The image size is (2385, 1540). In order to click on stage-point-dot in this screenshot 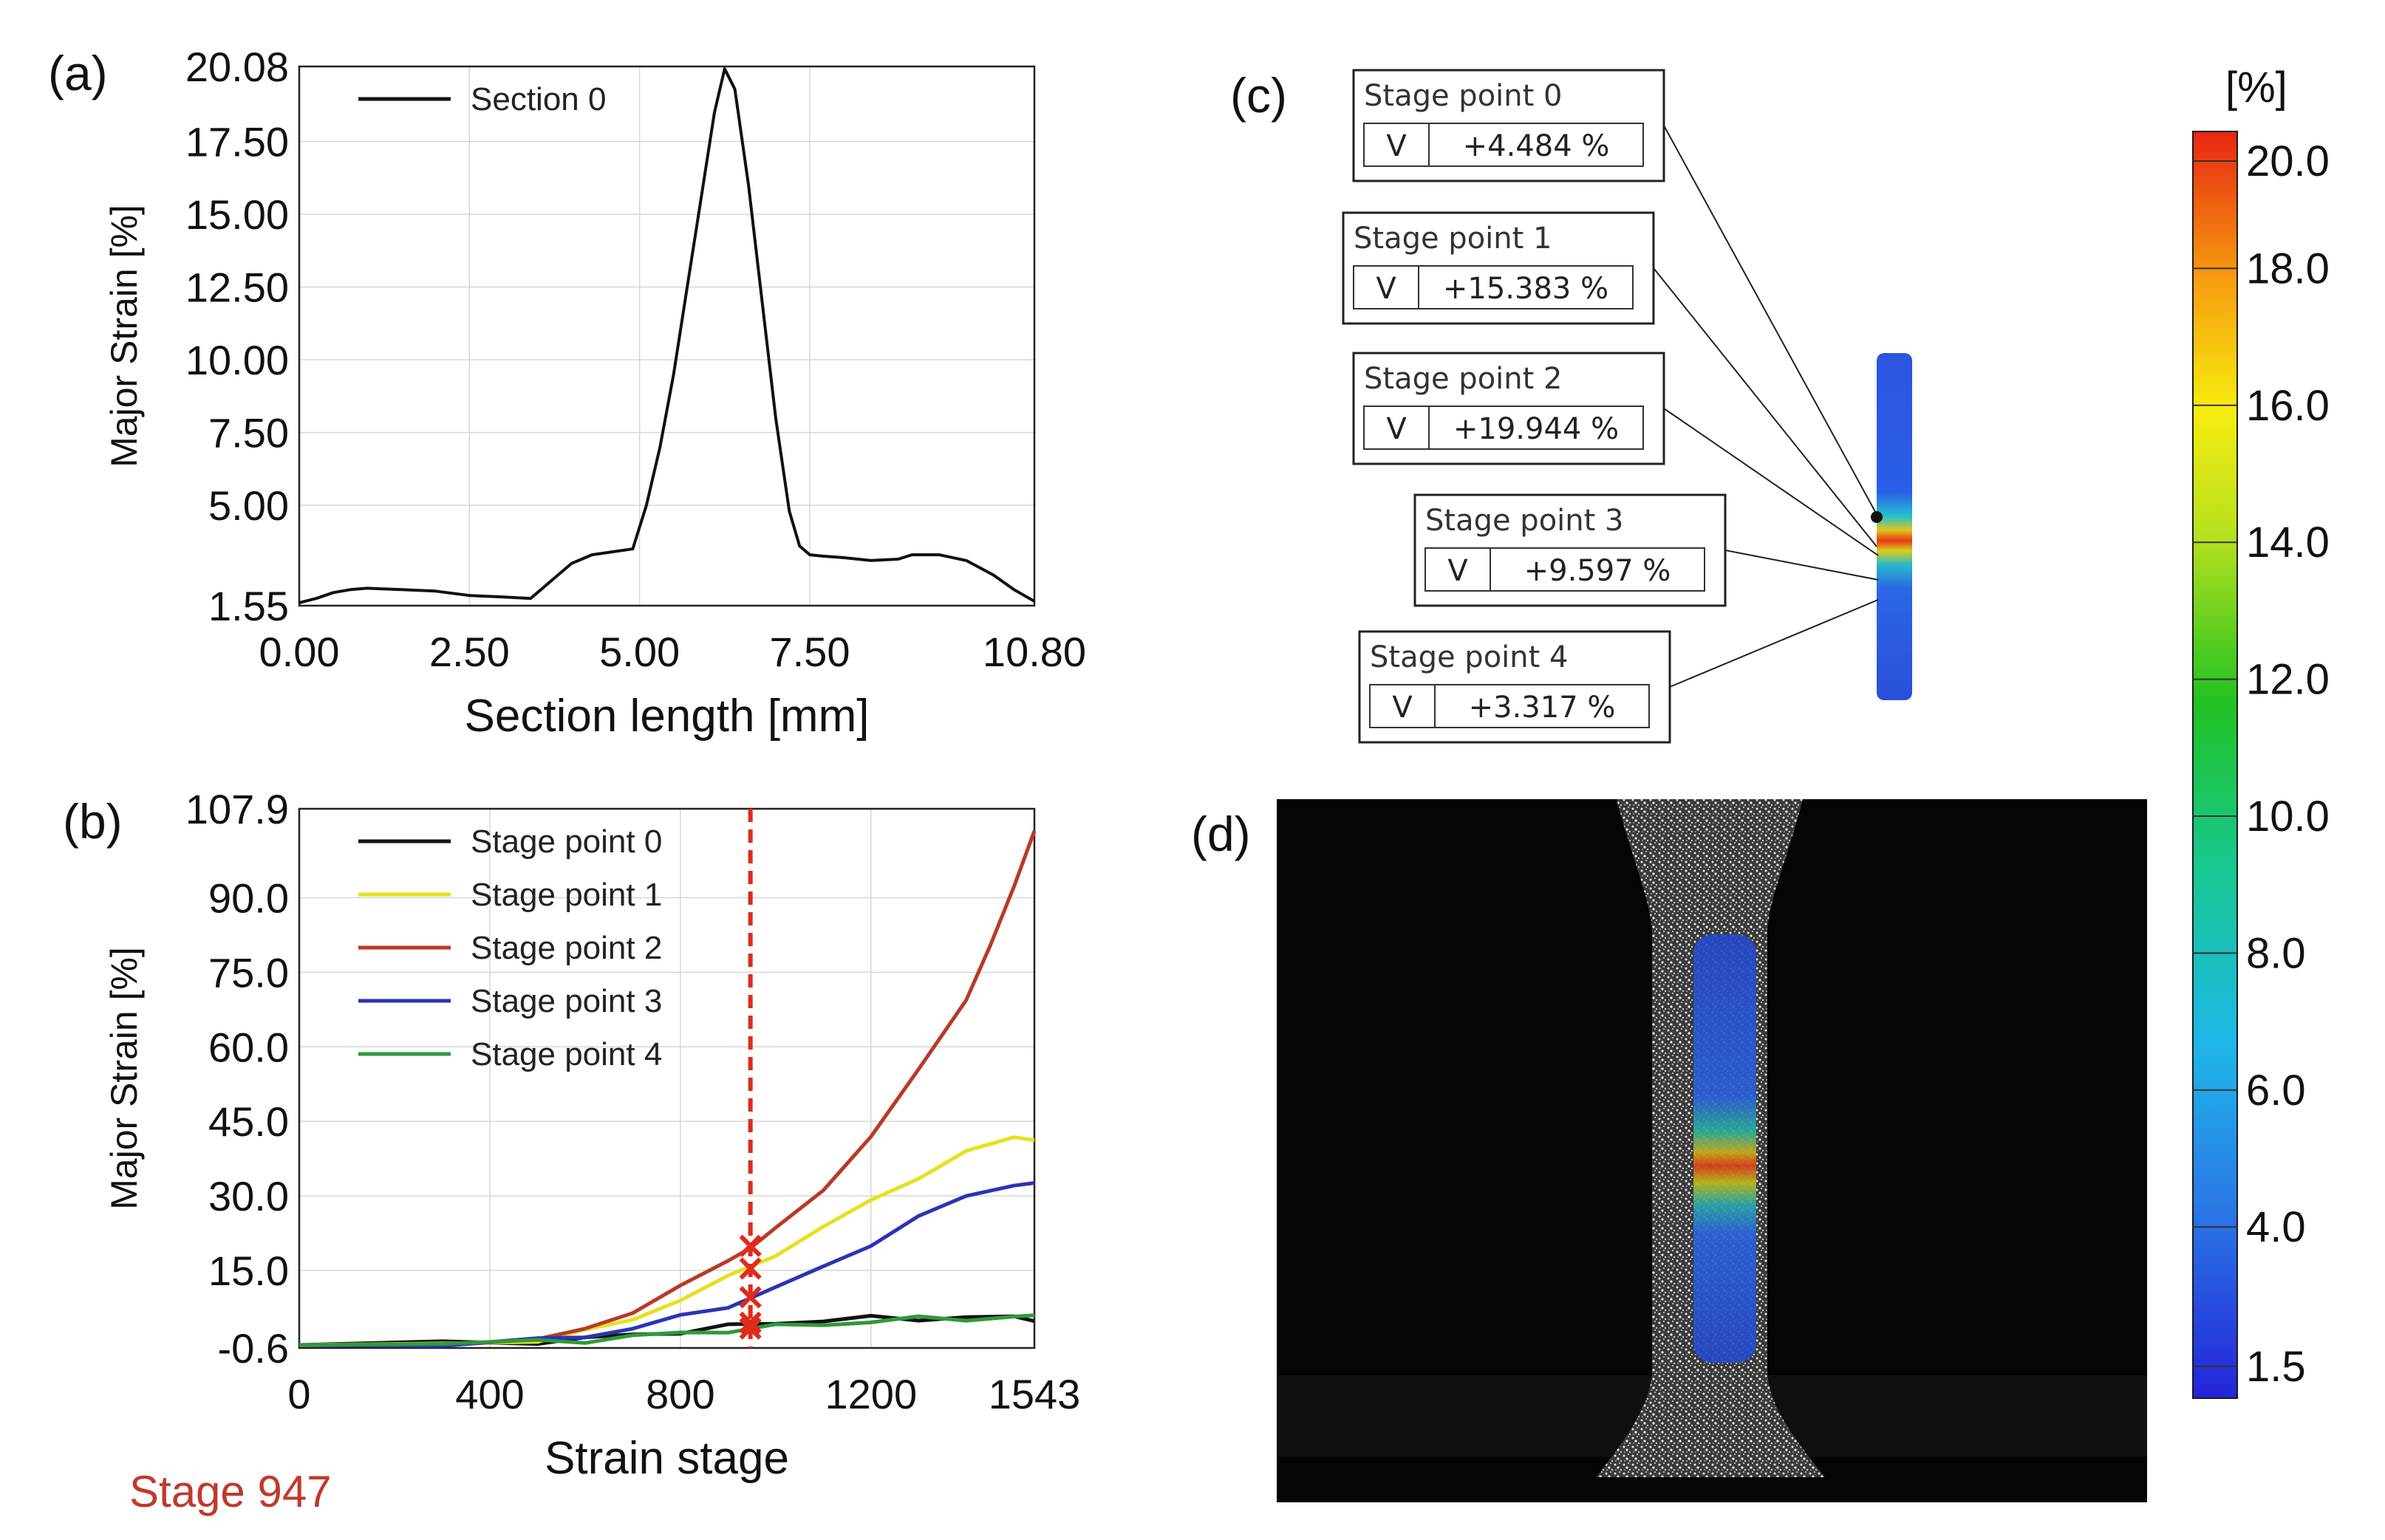, I will do `click(1877, 517)`.